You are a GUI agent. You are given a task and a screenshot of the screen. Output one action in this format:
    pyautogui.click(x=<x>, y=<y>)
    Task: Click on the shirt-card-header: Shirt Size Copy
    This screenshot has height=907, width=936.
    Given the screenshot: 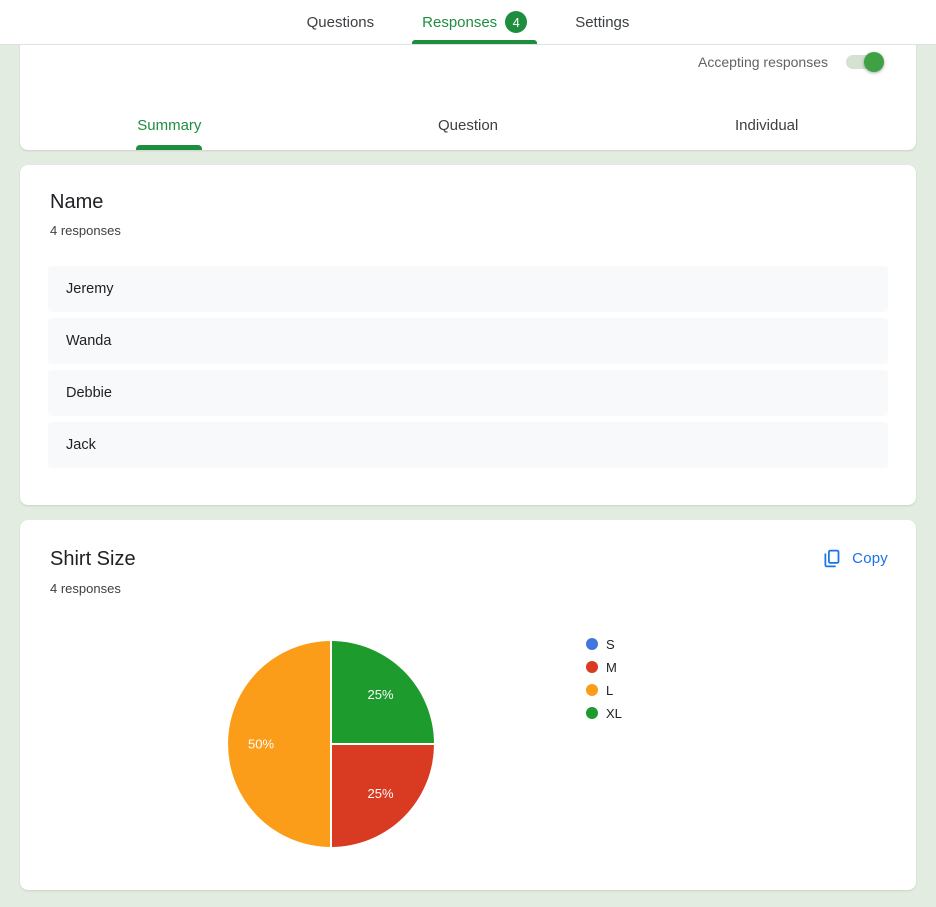 What is the action you would take?
    pyautogui.click(x=468, y=546)
    